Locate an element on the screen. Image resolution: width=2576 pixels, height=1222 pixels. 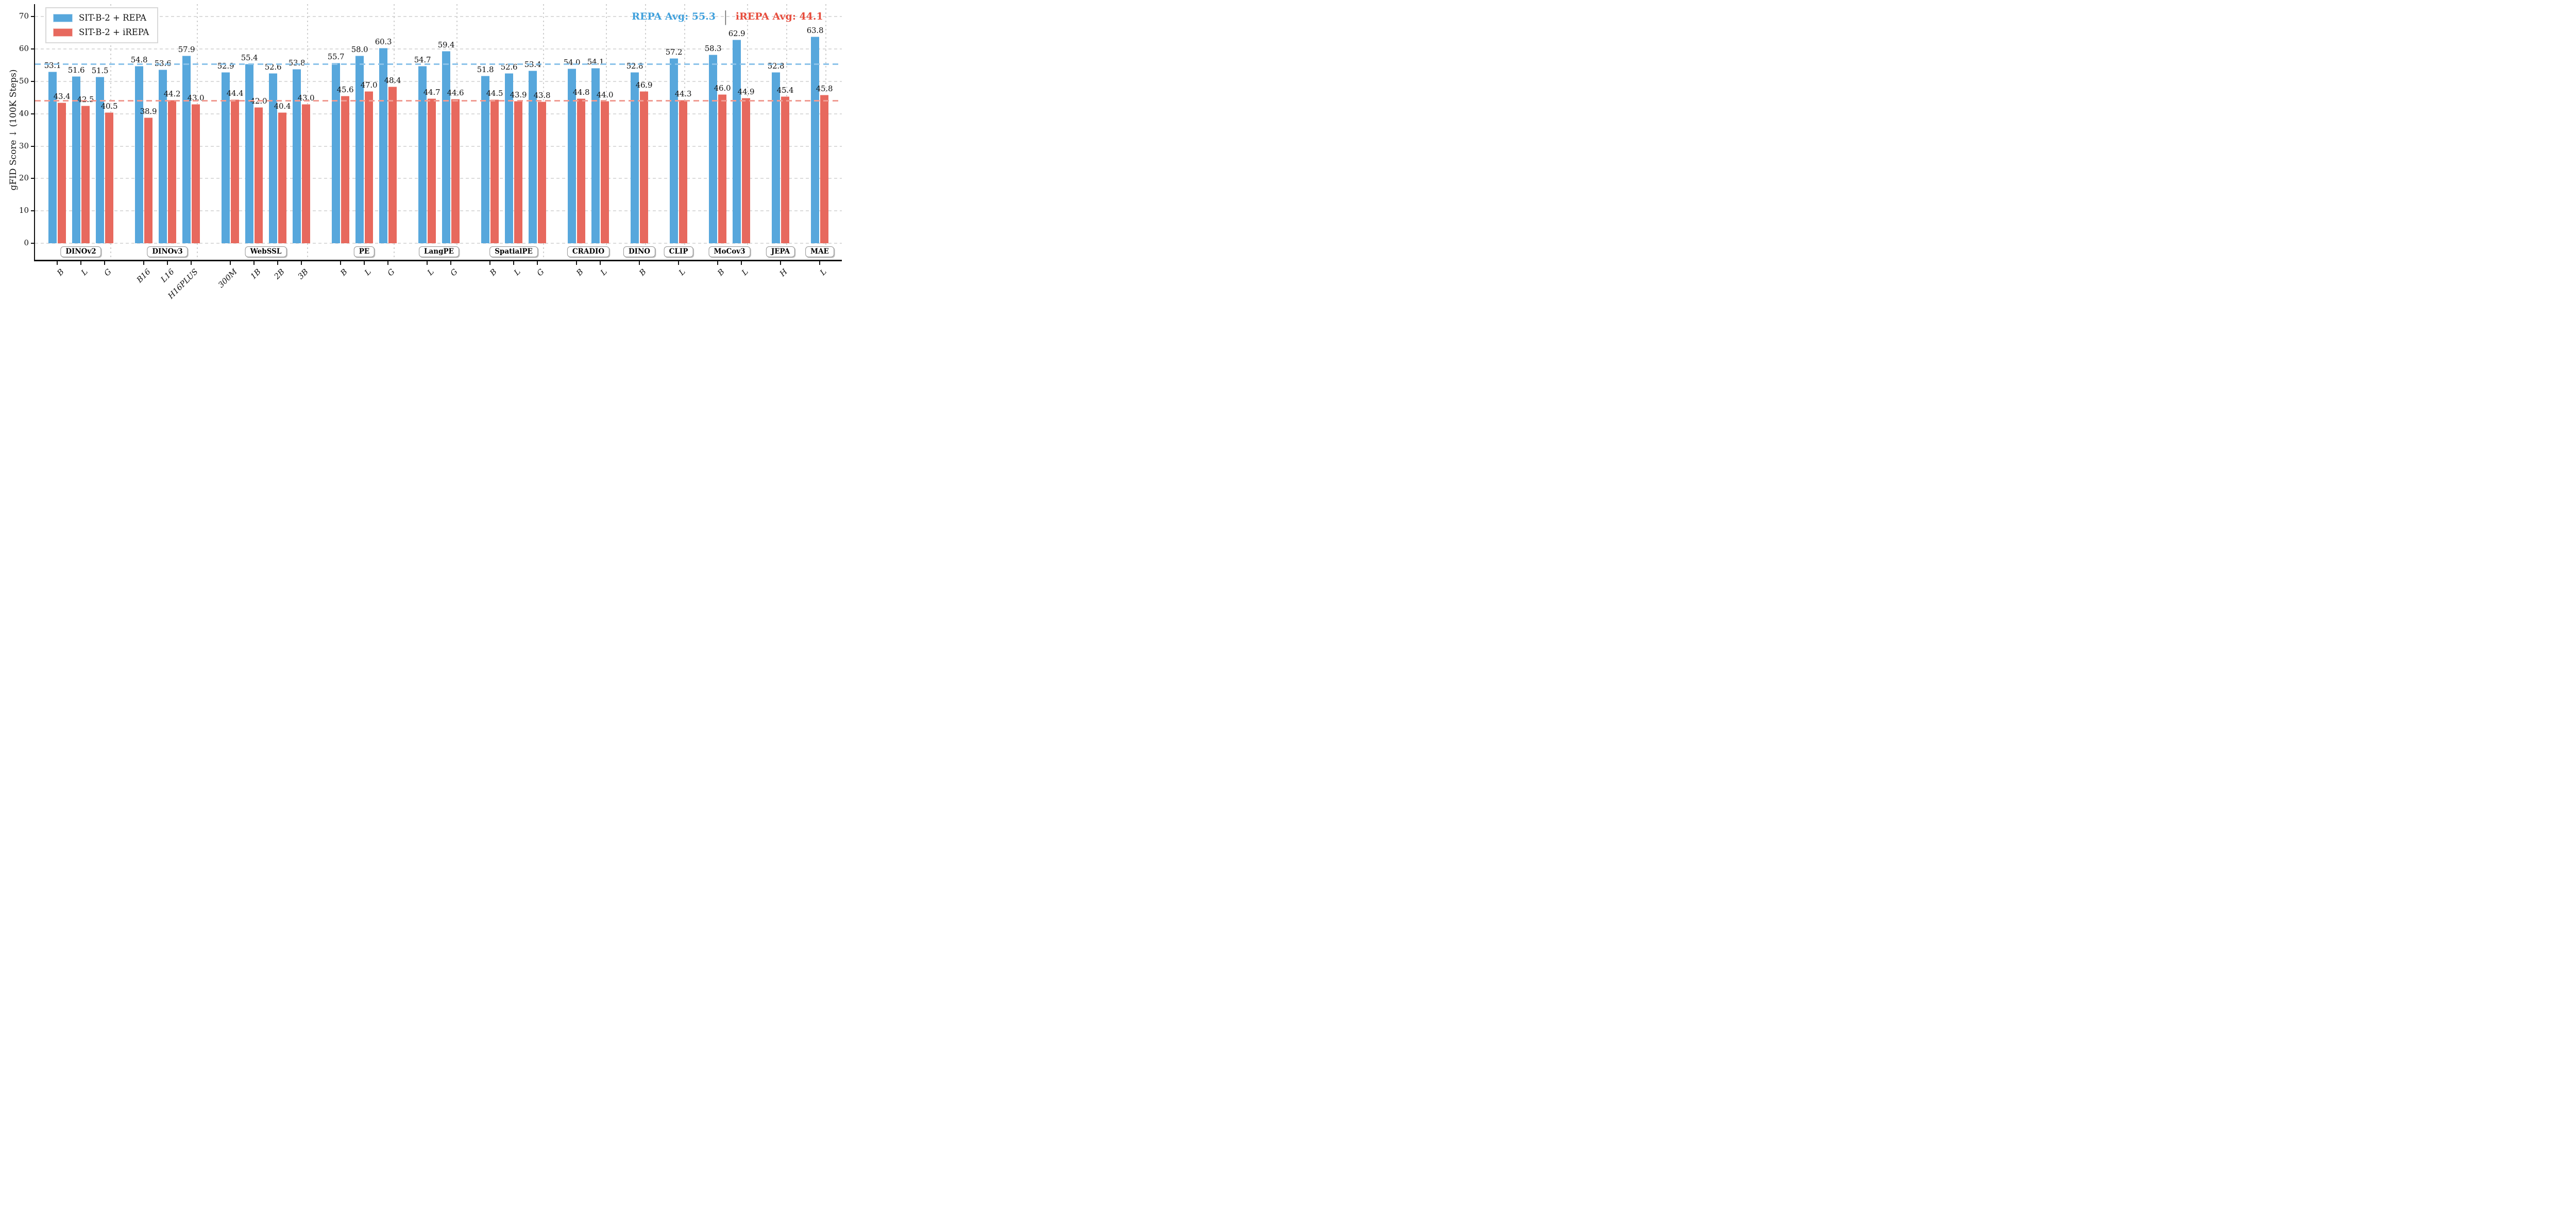
bar-value-label: 46.9 is located at coordinates (644, 85).